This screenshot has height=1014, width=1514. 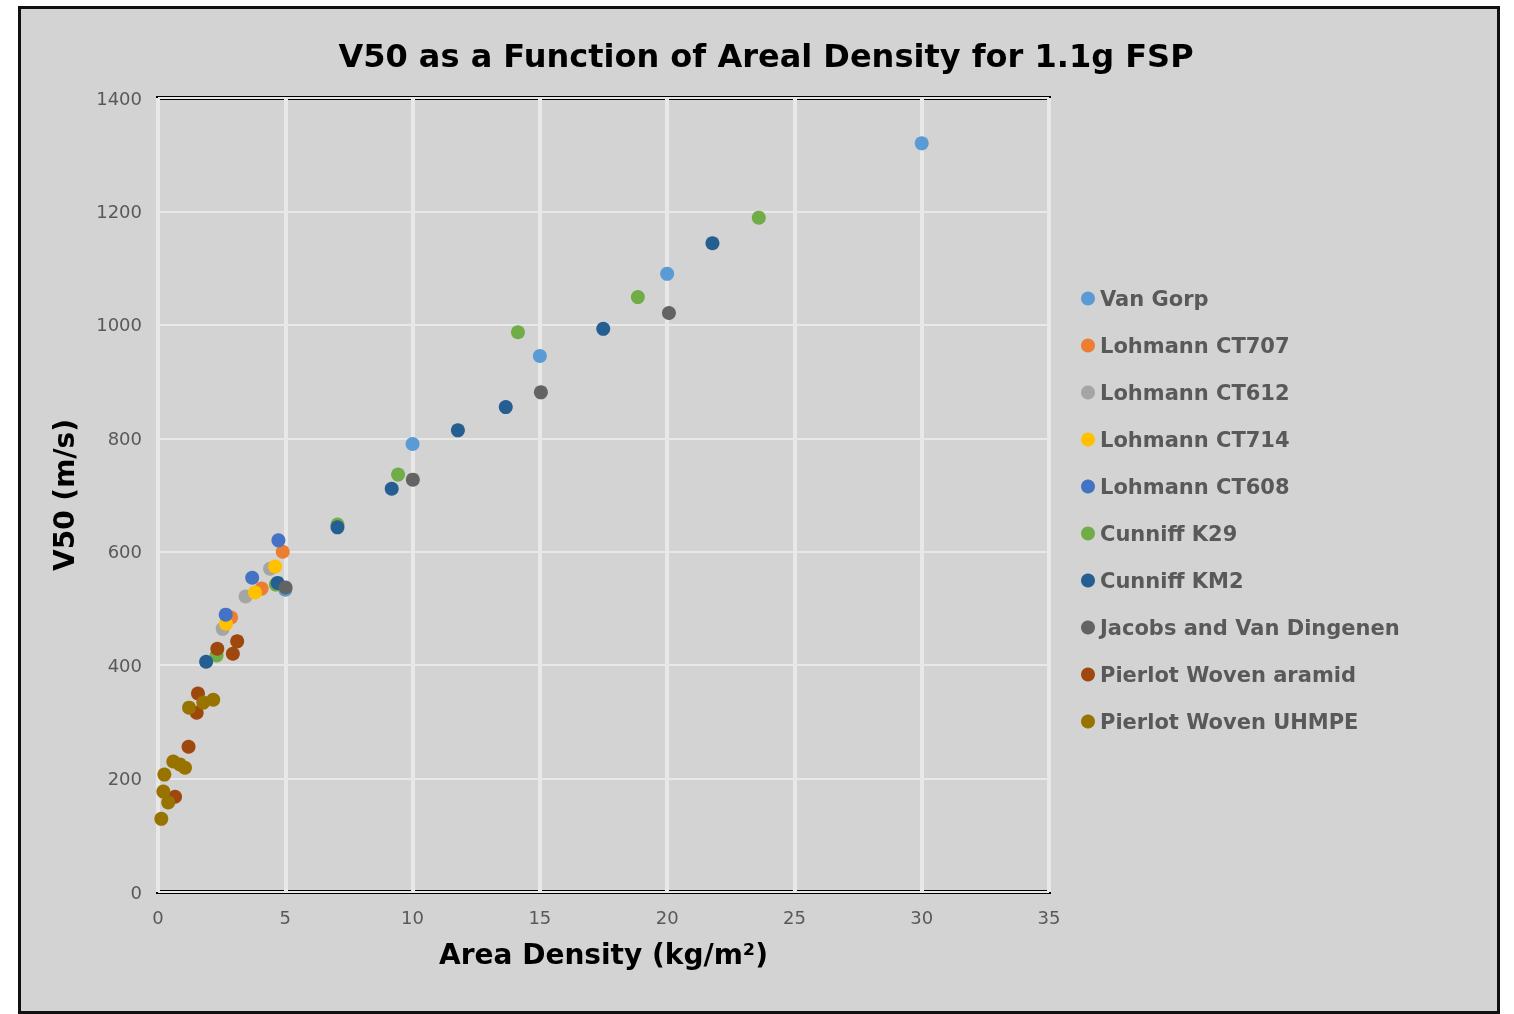 I want to click on y-tick-label: 0, so click(x=136, y=892).